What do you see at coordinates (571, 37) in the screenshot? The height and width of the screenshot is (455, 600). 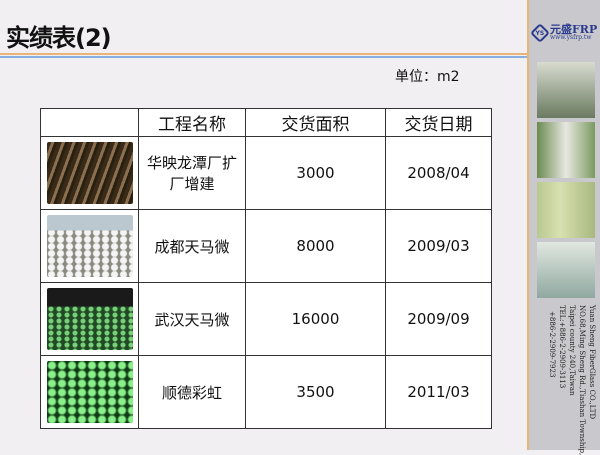 I see `logo-url: www.ysfrp.tw` at bounding box center [571, 37].